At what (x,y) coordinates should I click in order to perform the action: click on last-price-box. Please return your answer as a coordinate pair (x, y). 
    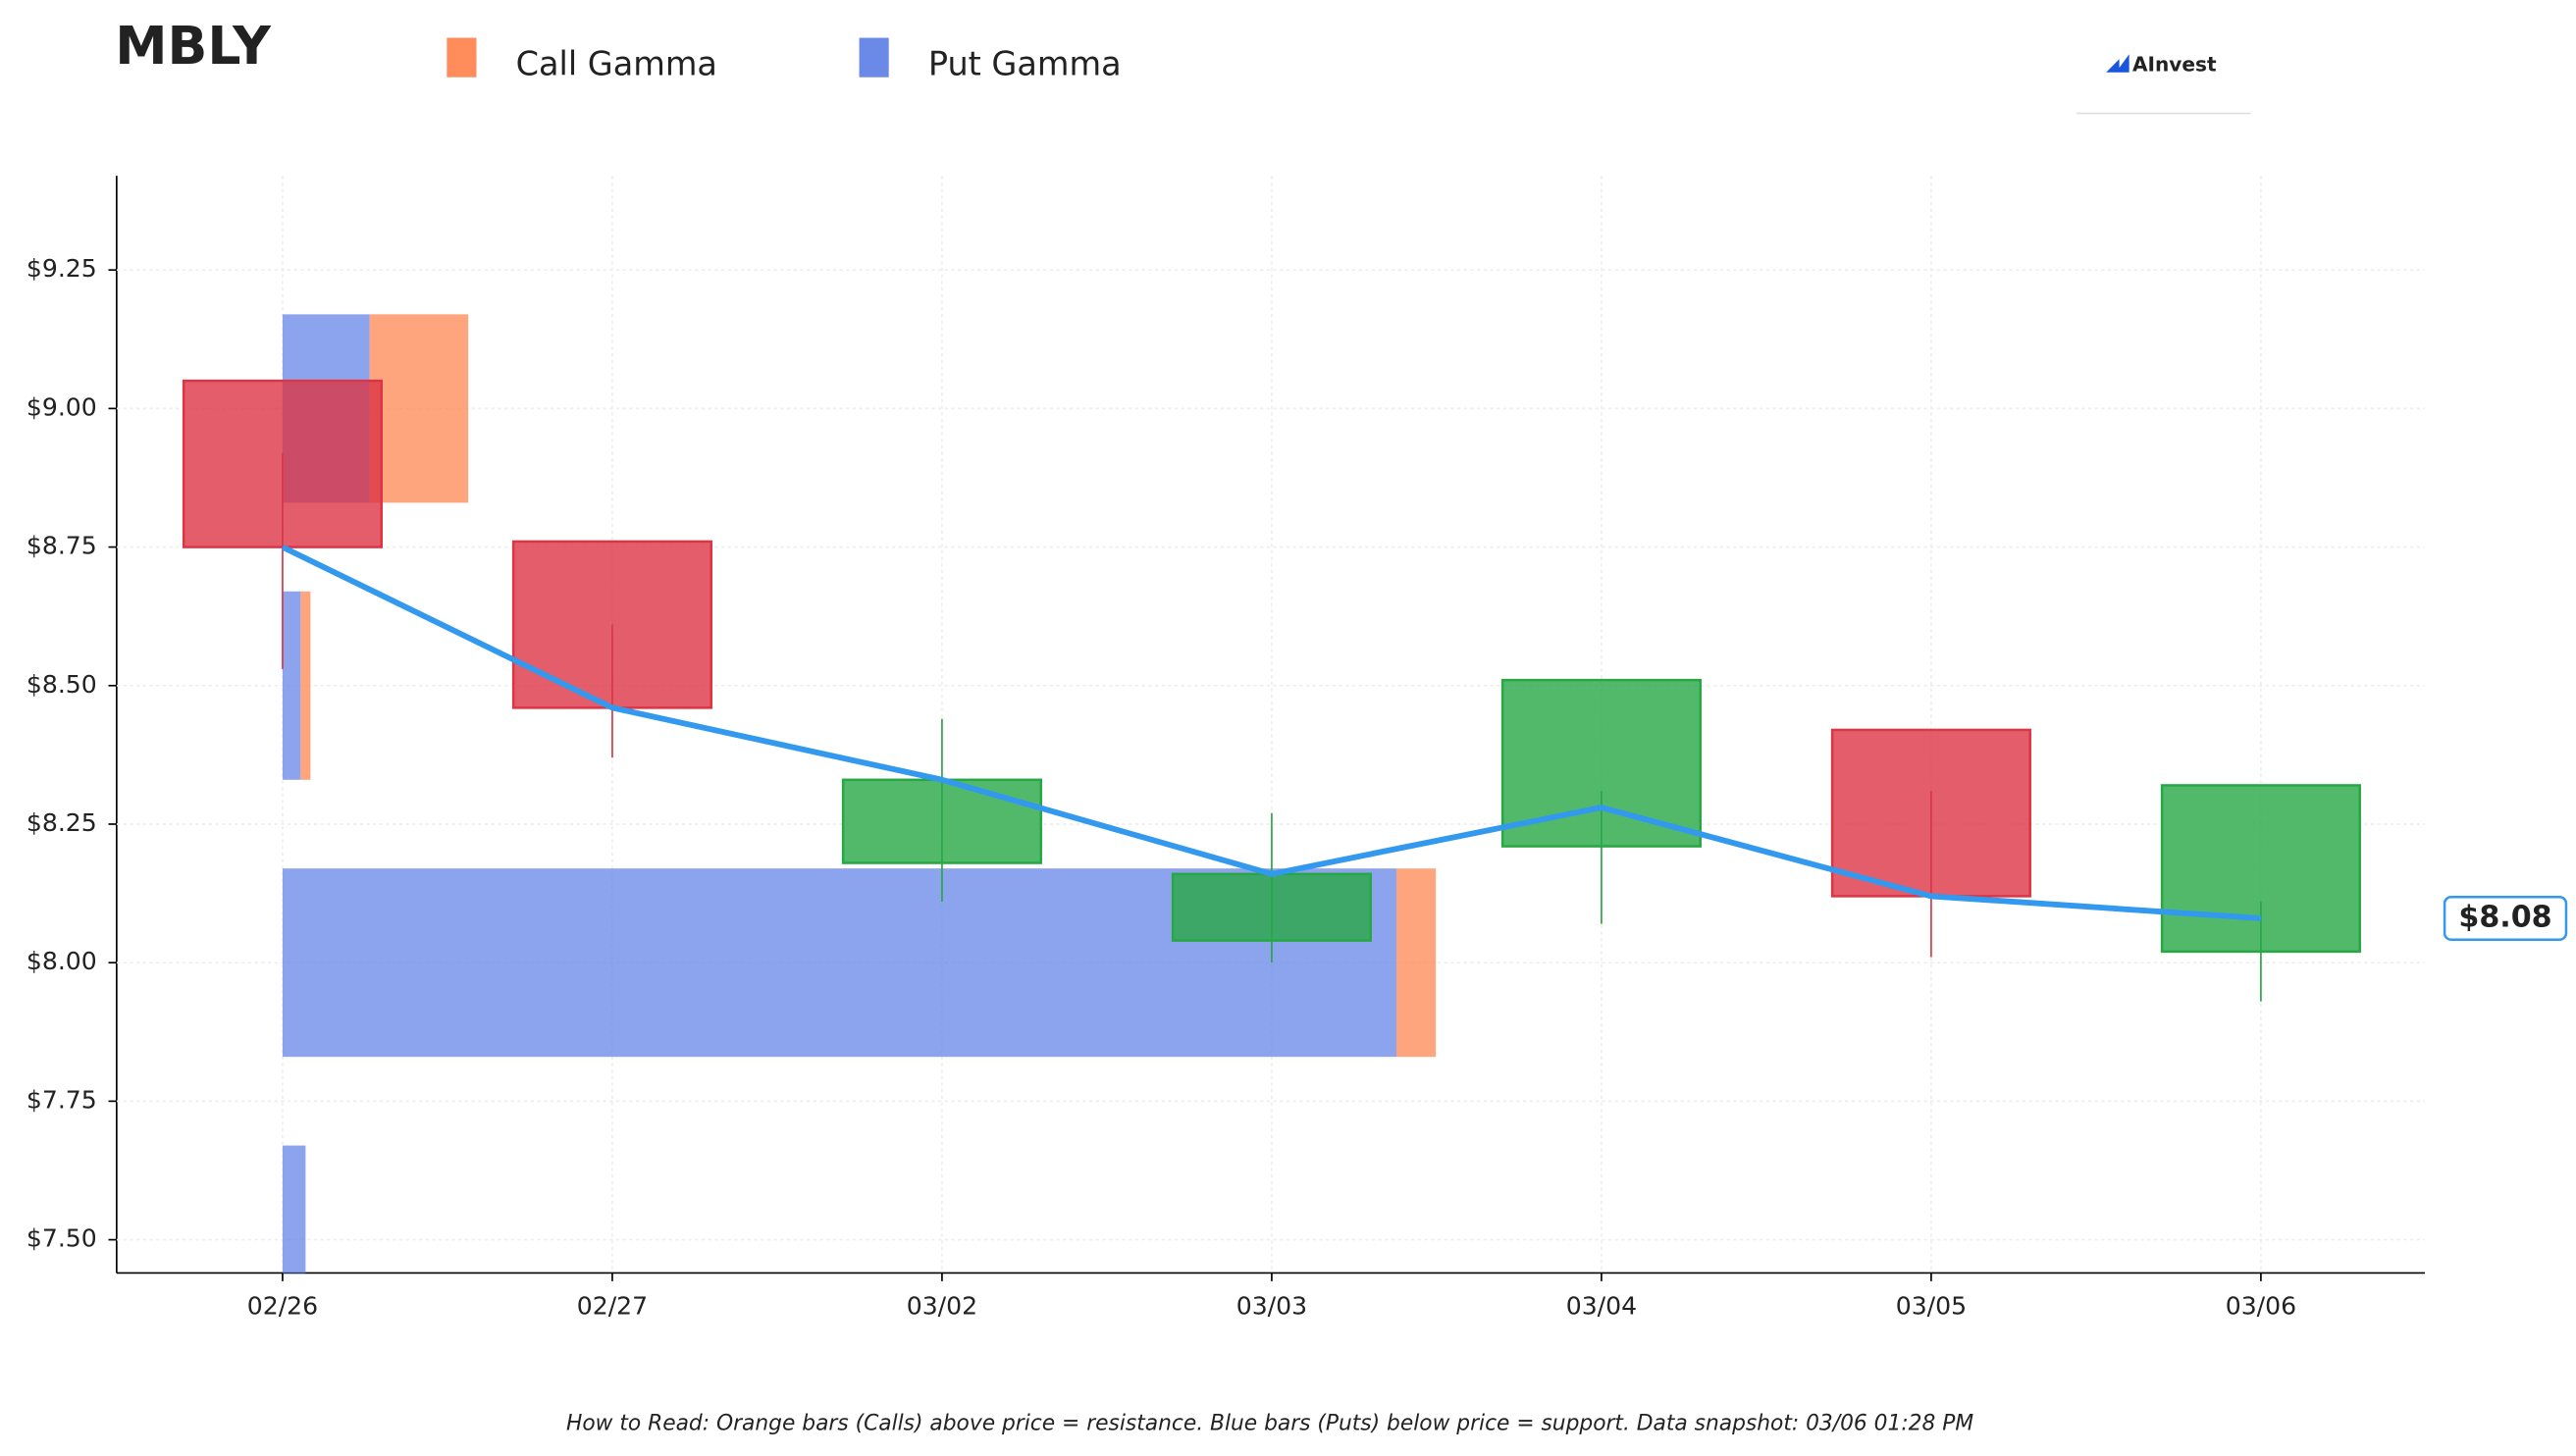
    Looking at the image, I should click on (2505, 918).